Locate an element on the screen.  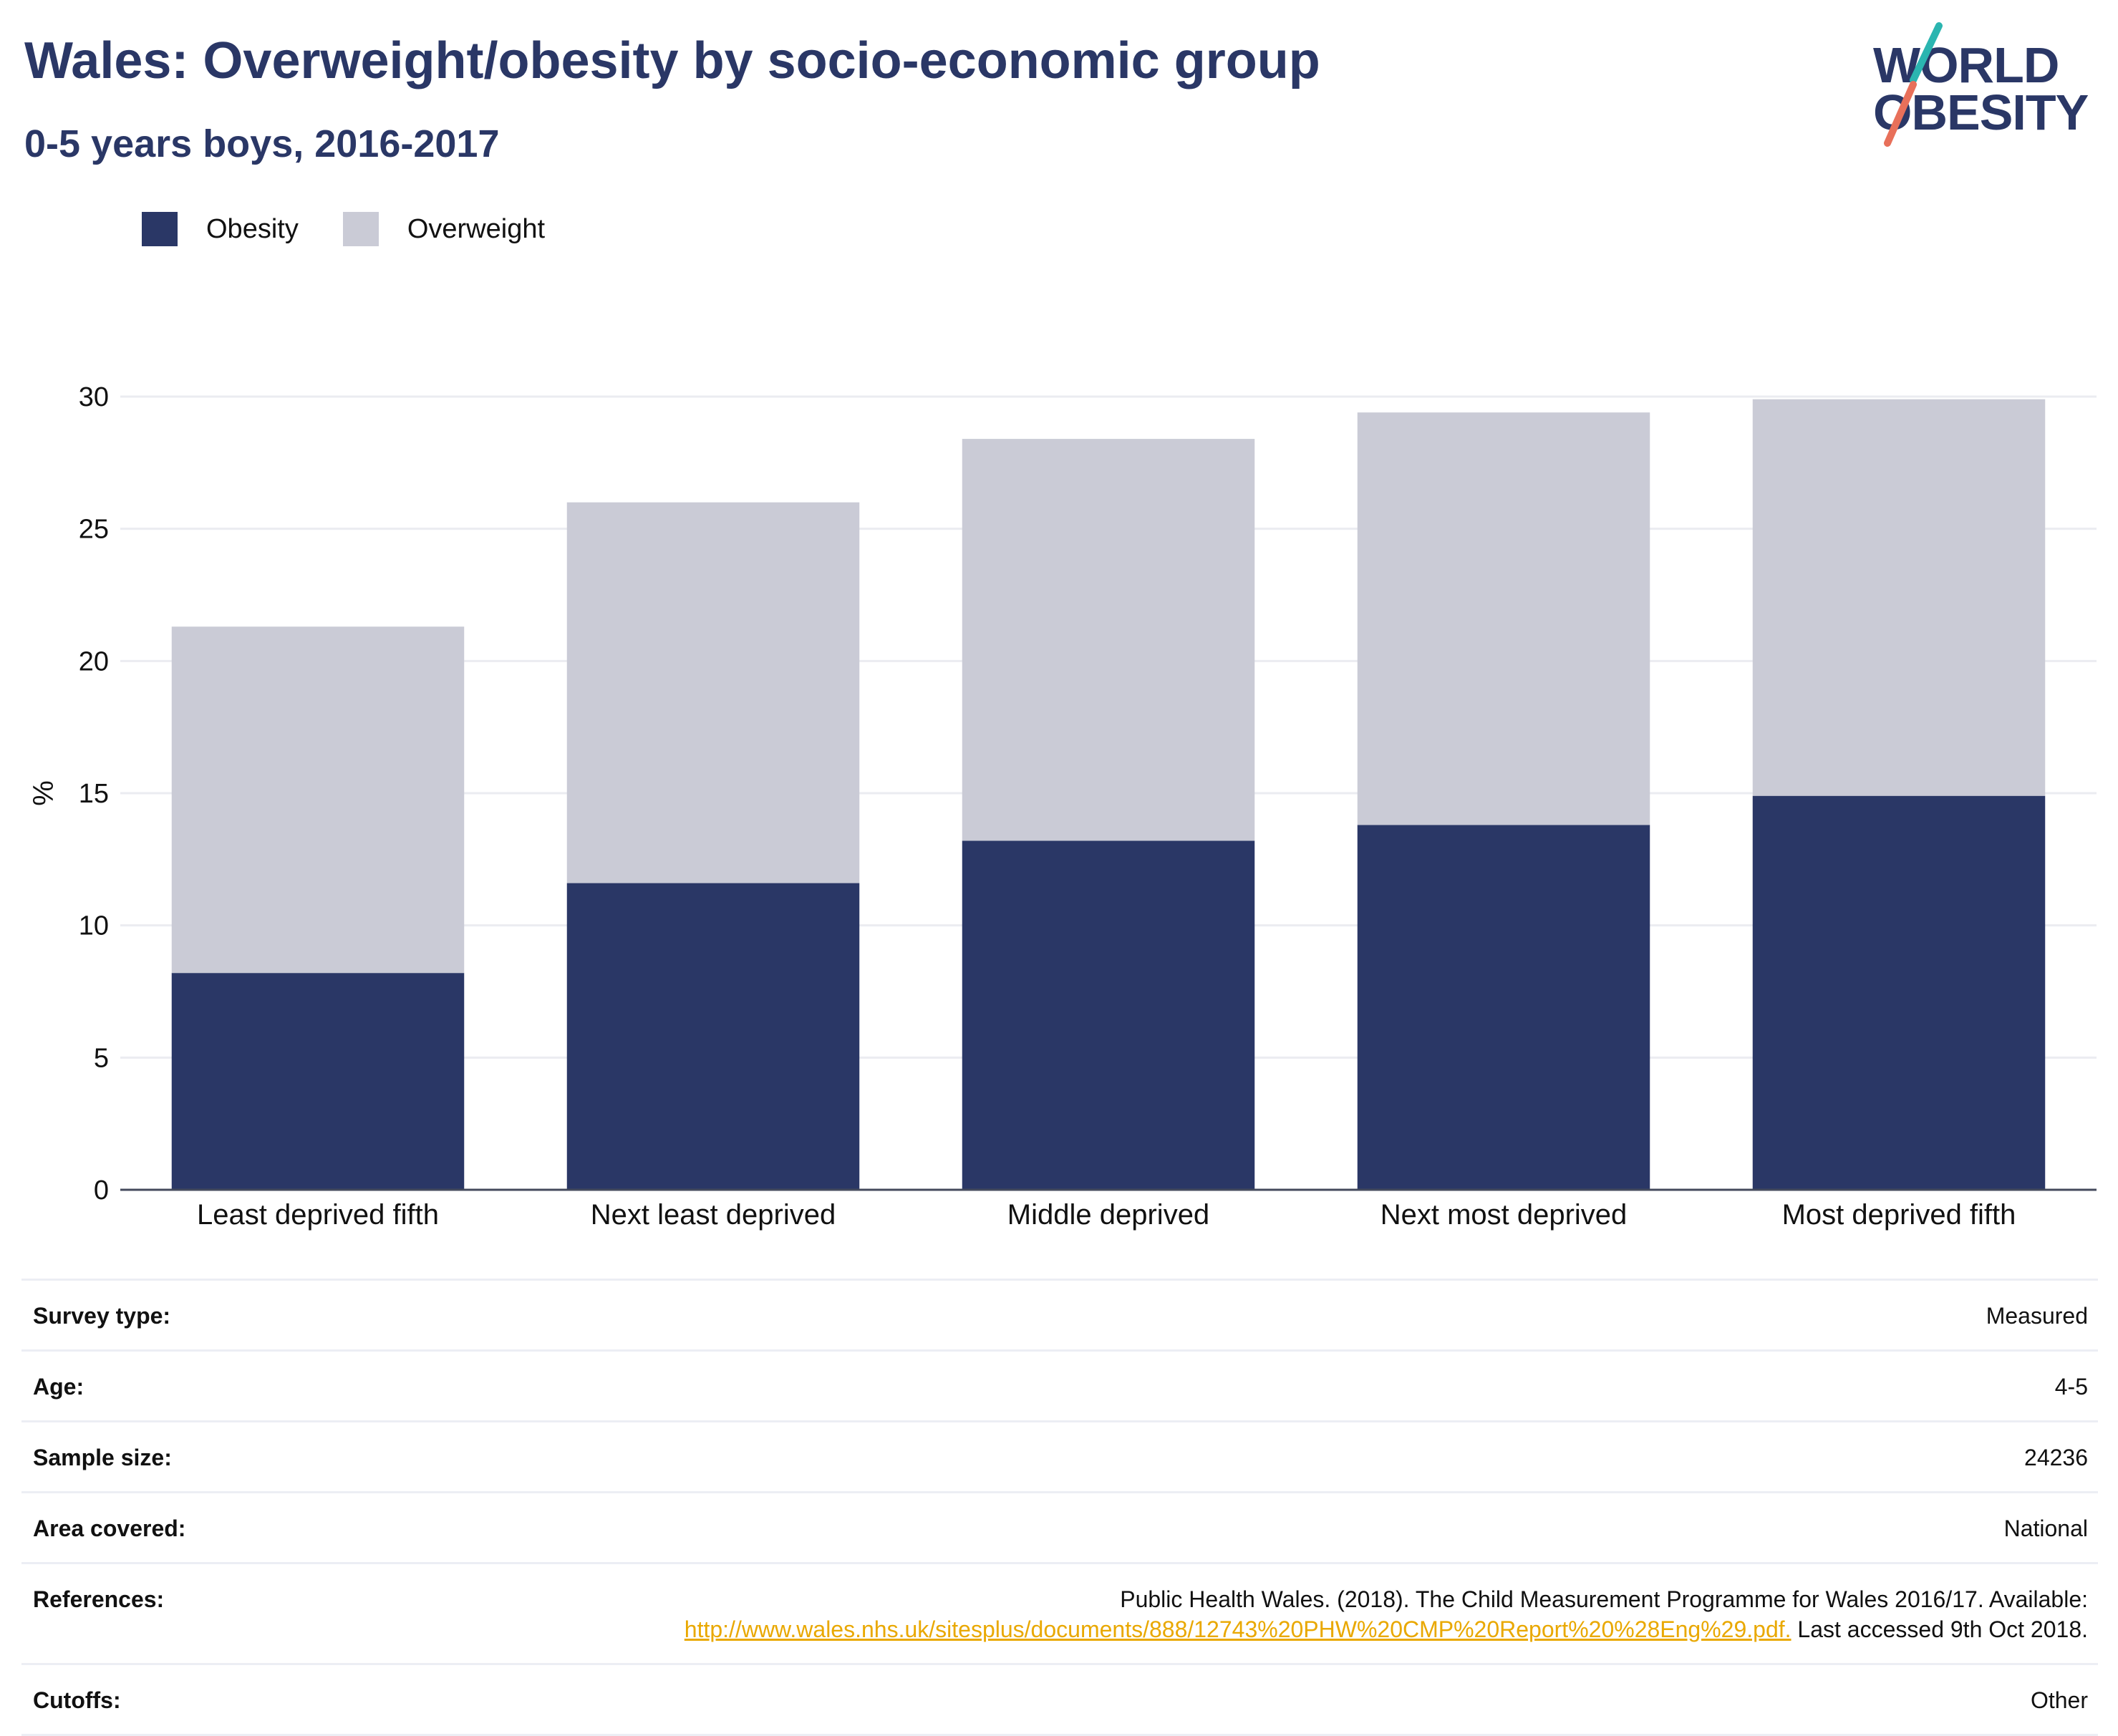
y-axis-label: % is located at coordinates (43, 793).